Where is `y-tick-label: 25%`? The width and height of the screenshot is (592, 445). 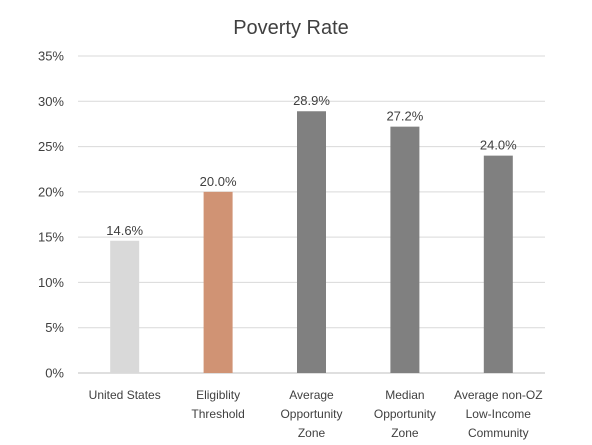
y-tick-label: 25% is located at coordinates (51, 146).